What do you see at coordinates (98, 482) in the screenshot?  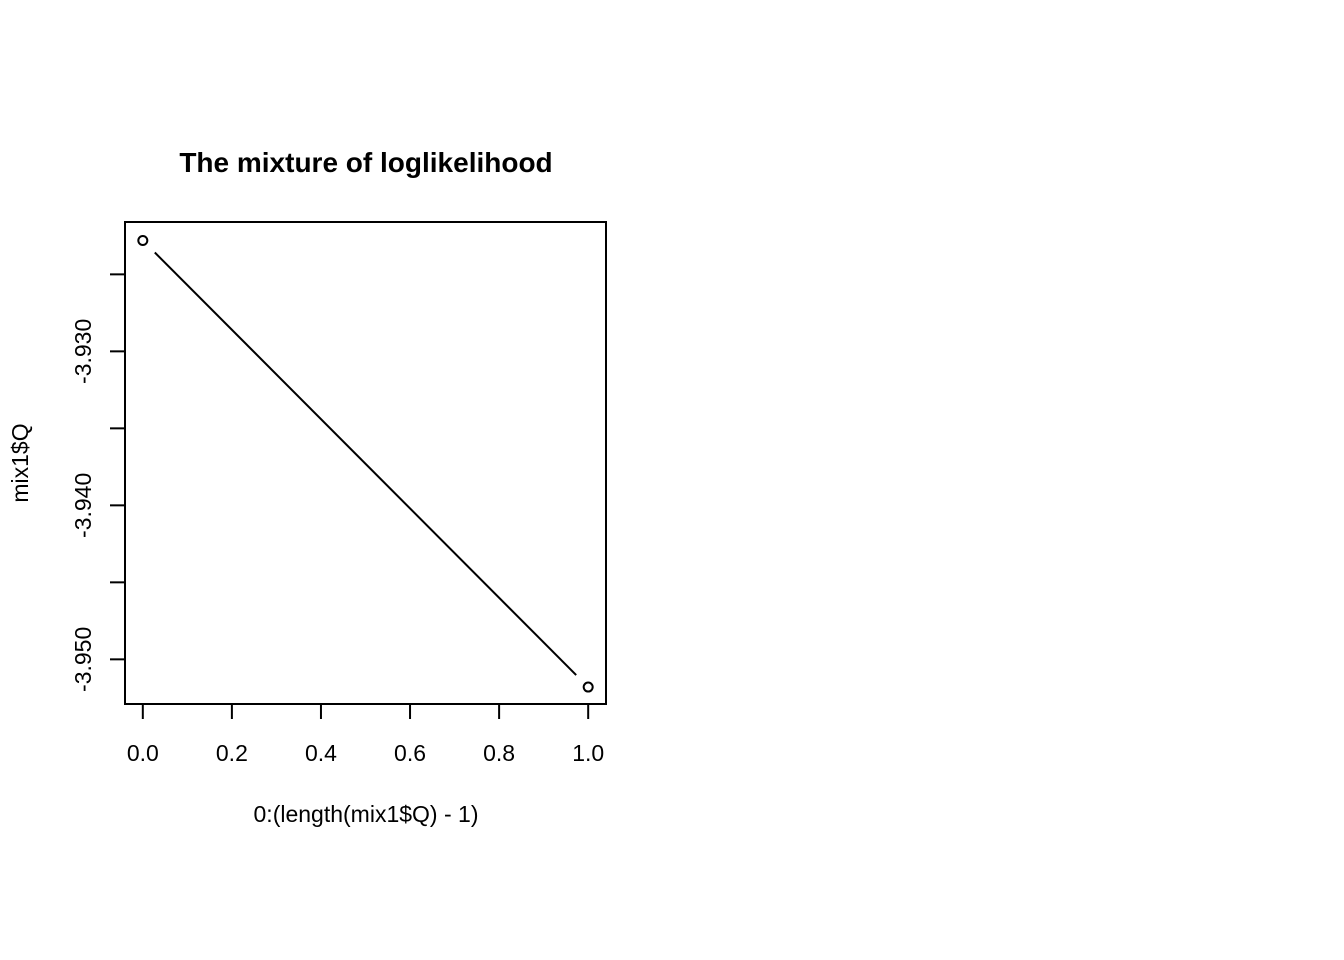 I see `y-axis: -3.950 -3.940 -3.930` at bounding box center [98, 482].